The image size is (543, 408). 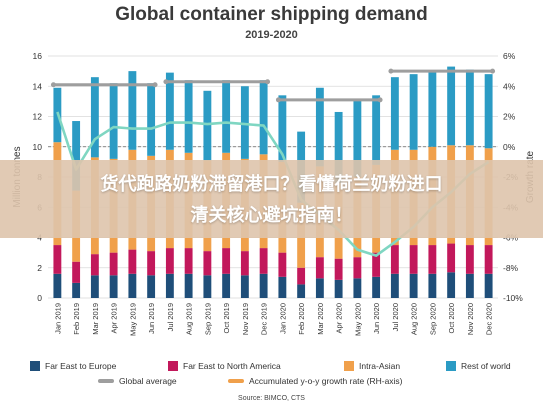 I want to click on legend-global-average: Global average, so click(x=137, y=380).